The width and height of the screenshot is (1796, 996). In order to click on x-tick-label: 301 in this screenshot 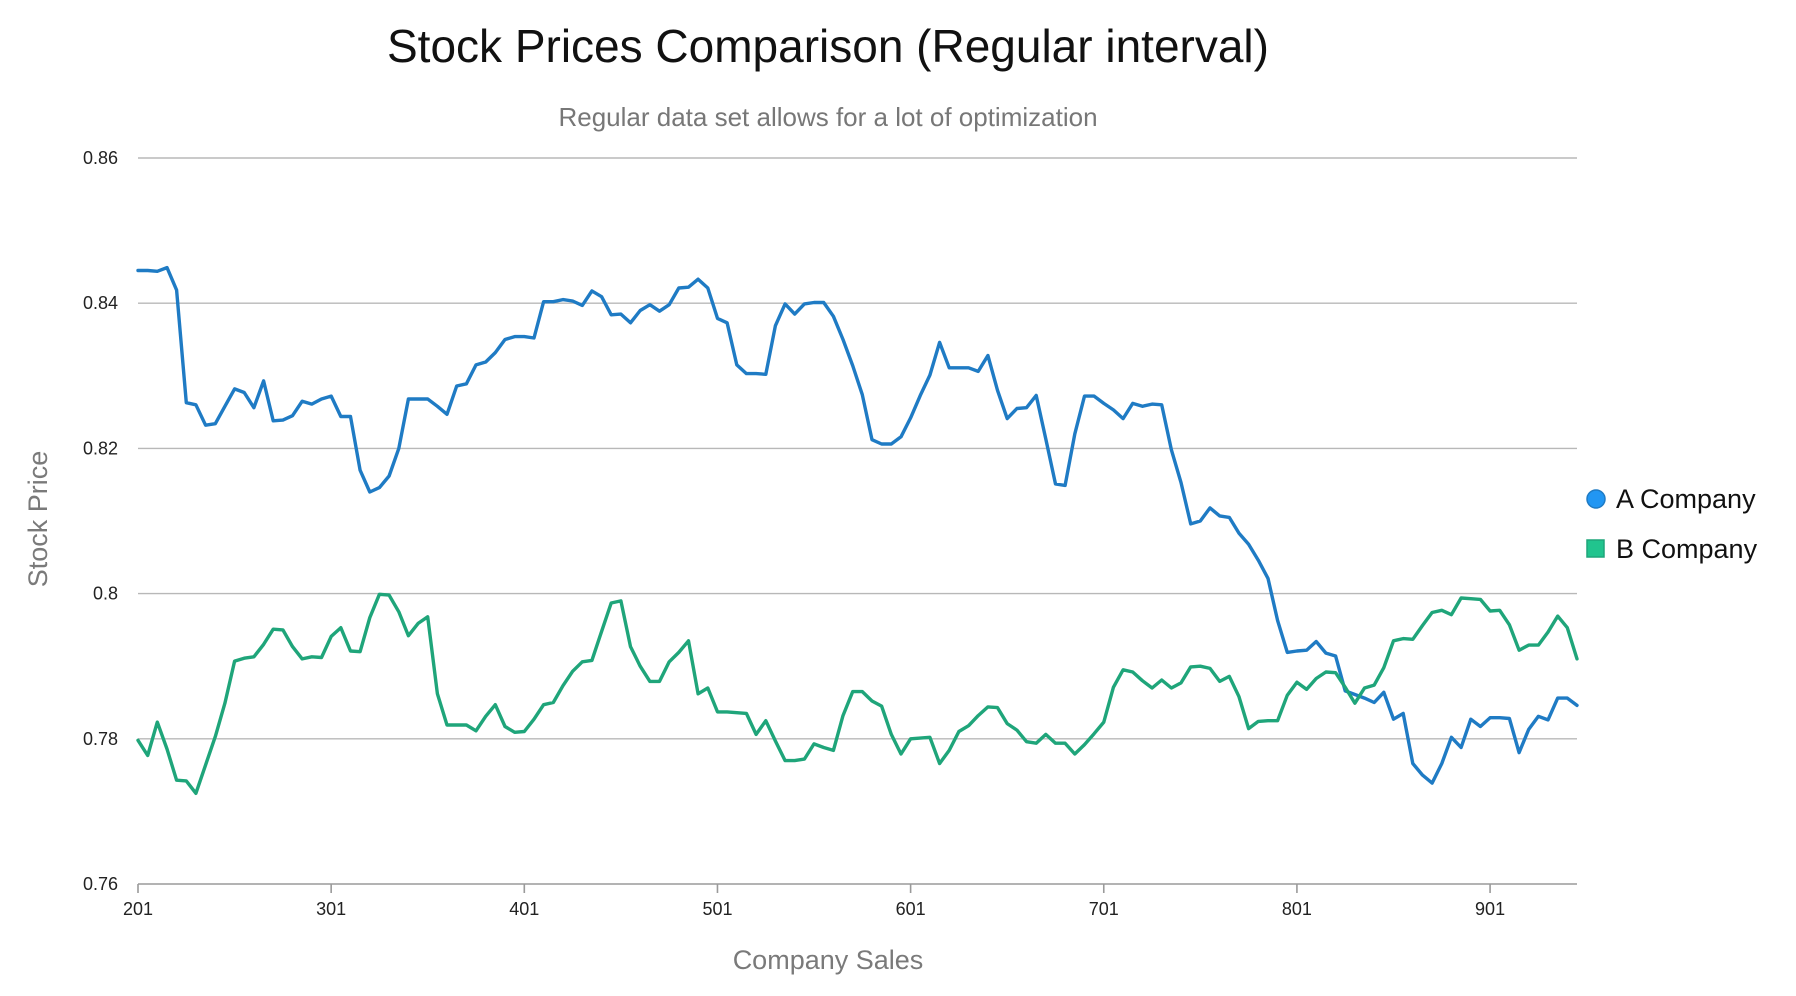, I will do `click(331, 909)`.